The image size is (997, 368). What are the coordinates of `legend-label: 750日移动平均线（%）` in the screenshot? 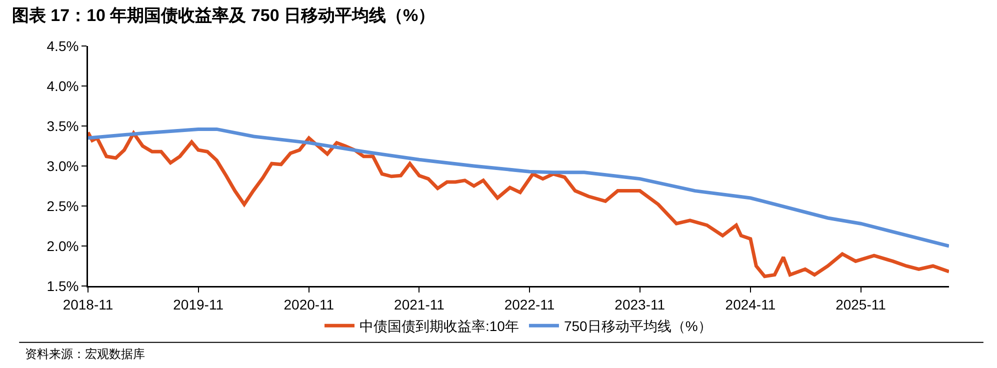 It's located at (638, 326).